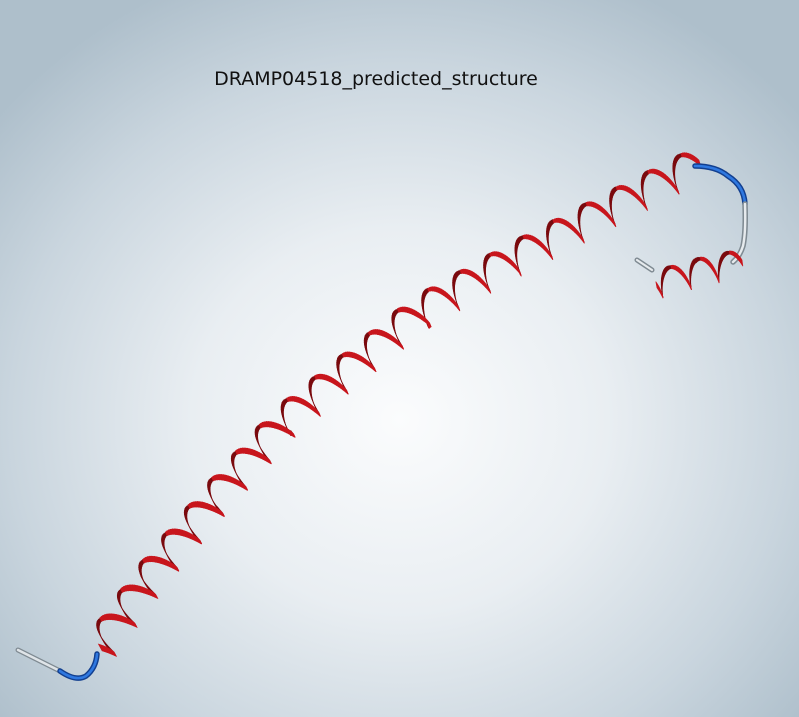 Image resolution: width=799 pixels, height=717 pixels. What do you see at coordinates (699, 274) in the screenshot?
I see `short-alpha-helix` at bounding box center [699, 274].